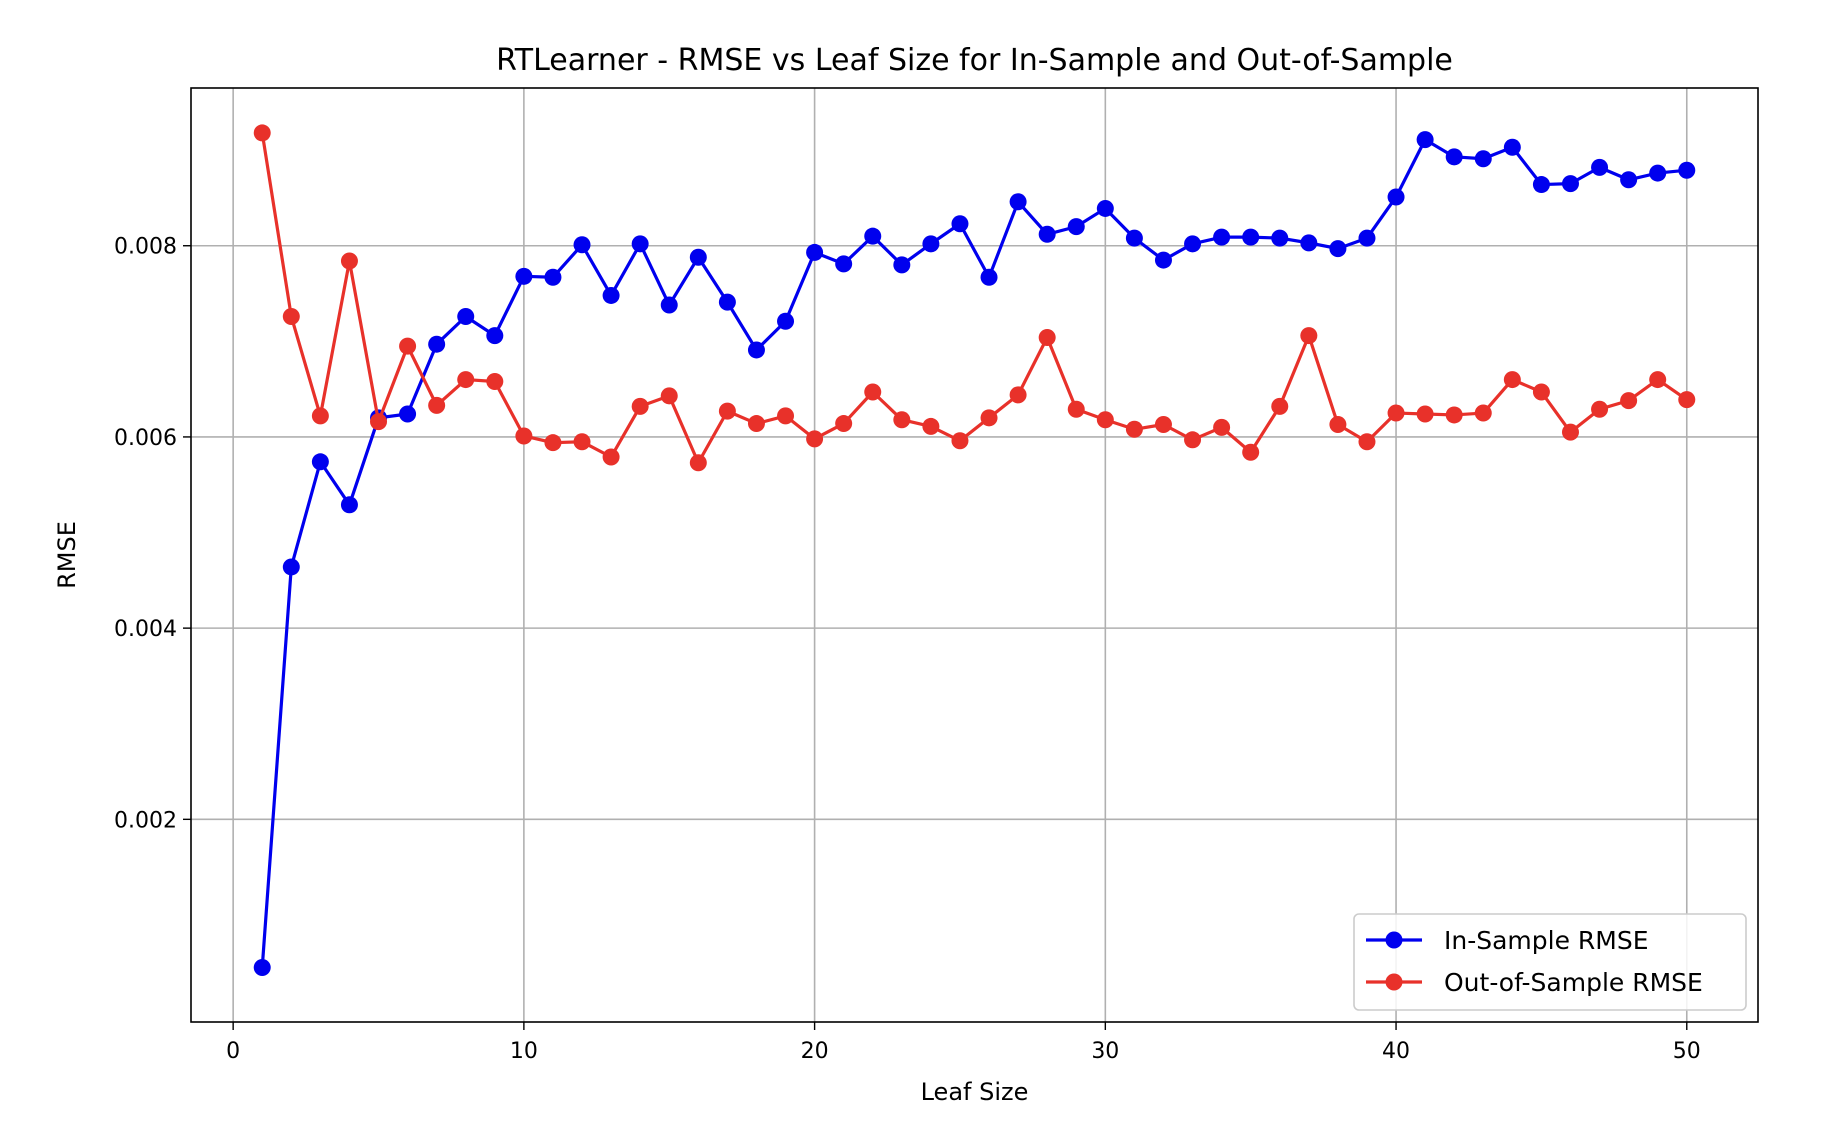 Image resolution: width=1830 pixels, height=1124 pixels. I want to click on y-tick-label: 0.002, so click(145, 820).